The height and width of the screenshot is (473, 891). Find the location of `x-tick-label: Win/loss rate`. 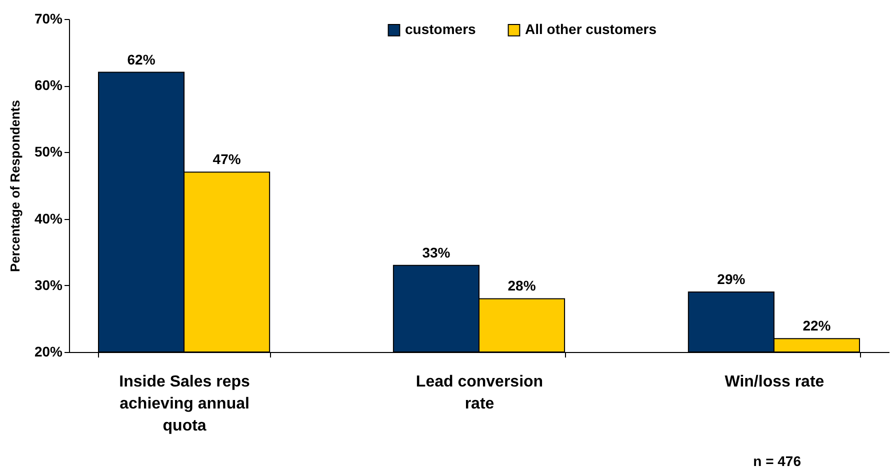

x-tick-label: Win/loss rate is located at coordinates (774, 382).